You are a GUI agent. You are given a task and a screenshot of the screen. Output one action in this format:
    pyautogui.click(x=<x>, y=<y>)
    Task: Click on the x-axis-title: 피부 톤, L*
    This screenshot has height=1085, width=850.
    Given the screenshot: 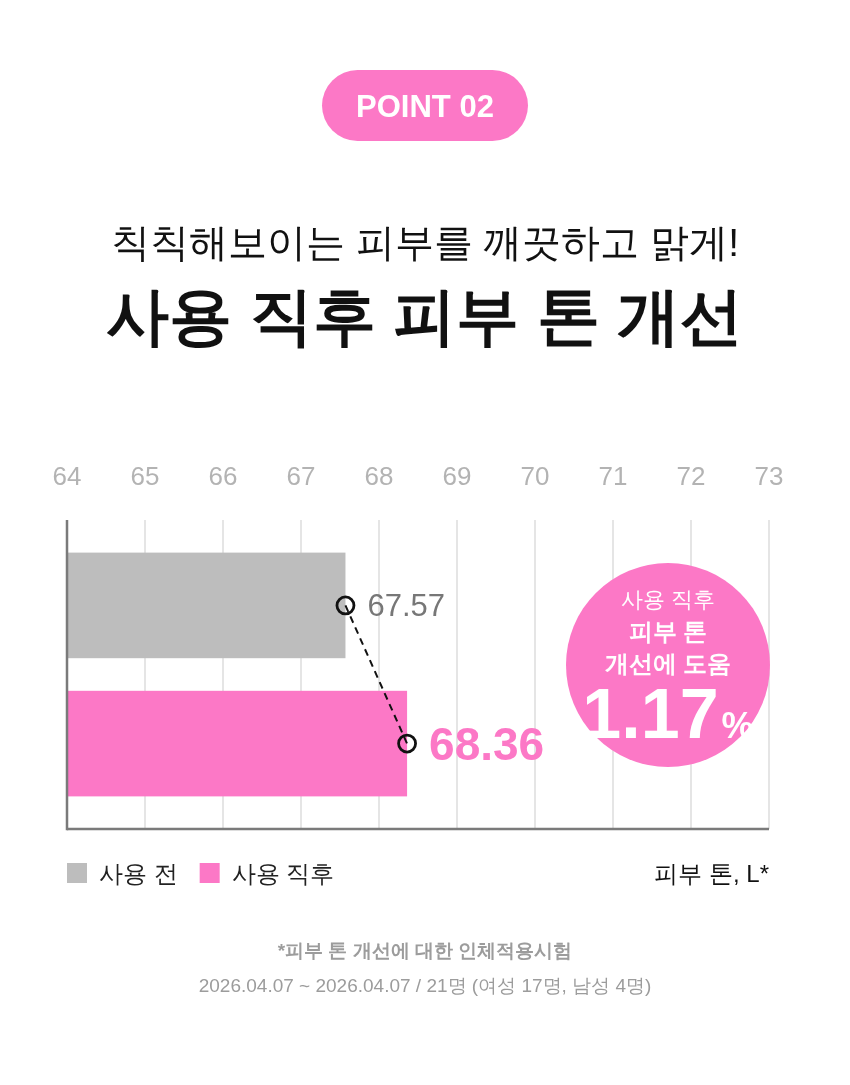 What is the action you would take?
    pyautogui.click(x=711, y=873)
    